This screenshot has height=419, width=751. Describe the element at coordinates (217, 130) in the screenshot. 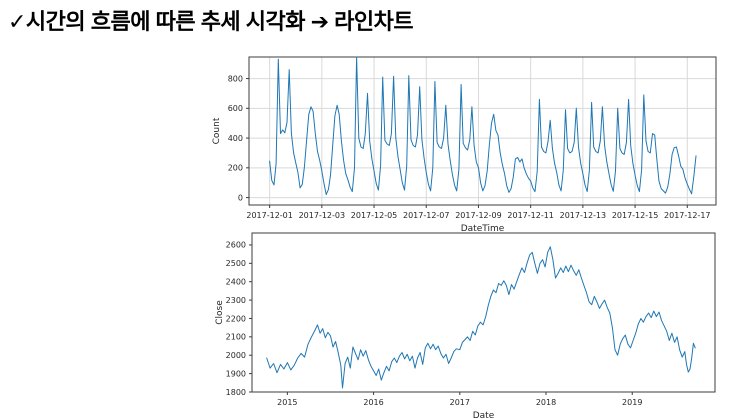

I see `y-axis-label: Count` at that location.